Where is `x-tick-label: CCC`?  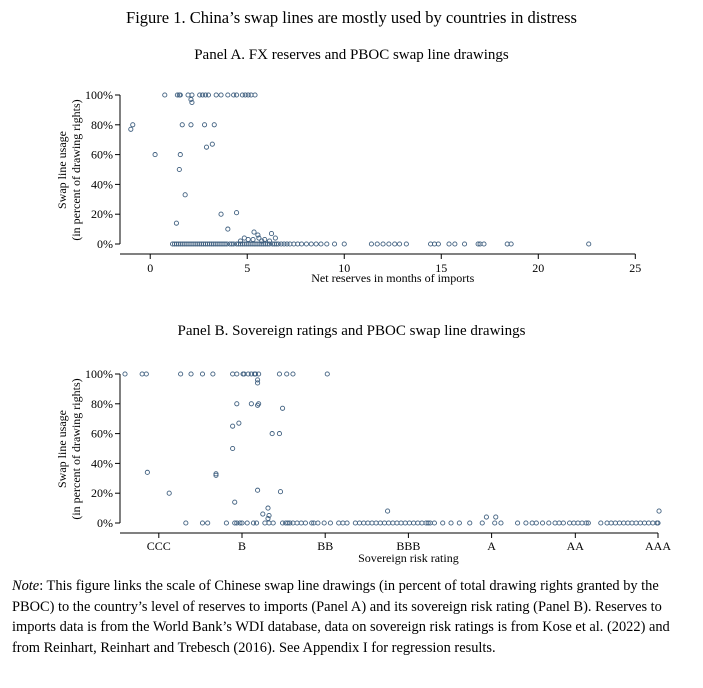 x-tick-label: CCC is located at coordinates (159, 546).